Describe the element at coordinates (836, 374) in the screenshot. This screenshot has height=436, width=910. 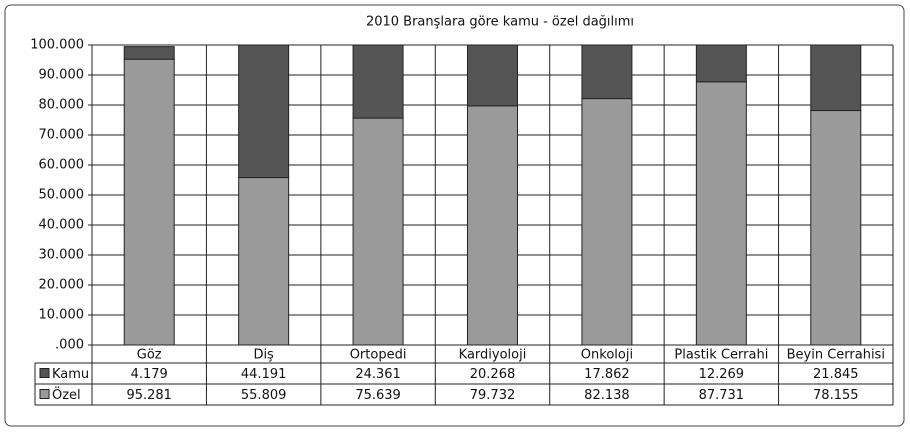
I see `table-value: 21.845` at that location.